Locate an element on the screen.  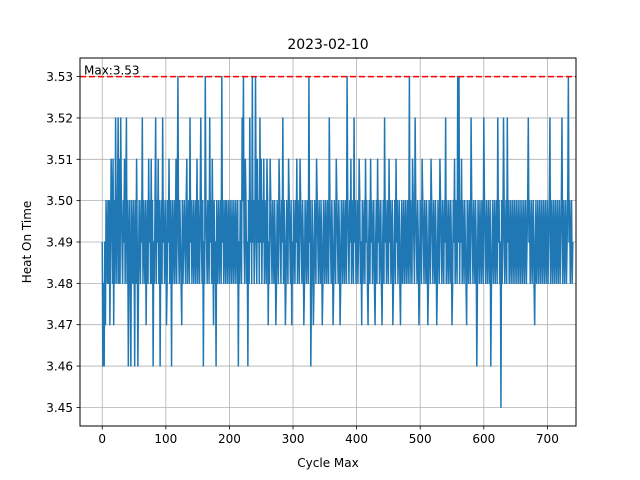
x-tick-label: 600 is located at coordinates (483, 439).